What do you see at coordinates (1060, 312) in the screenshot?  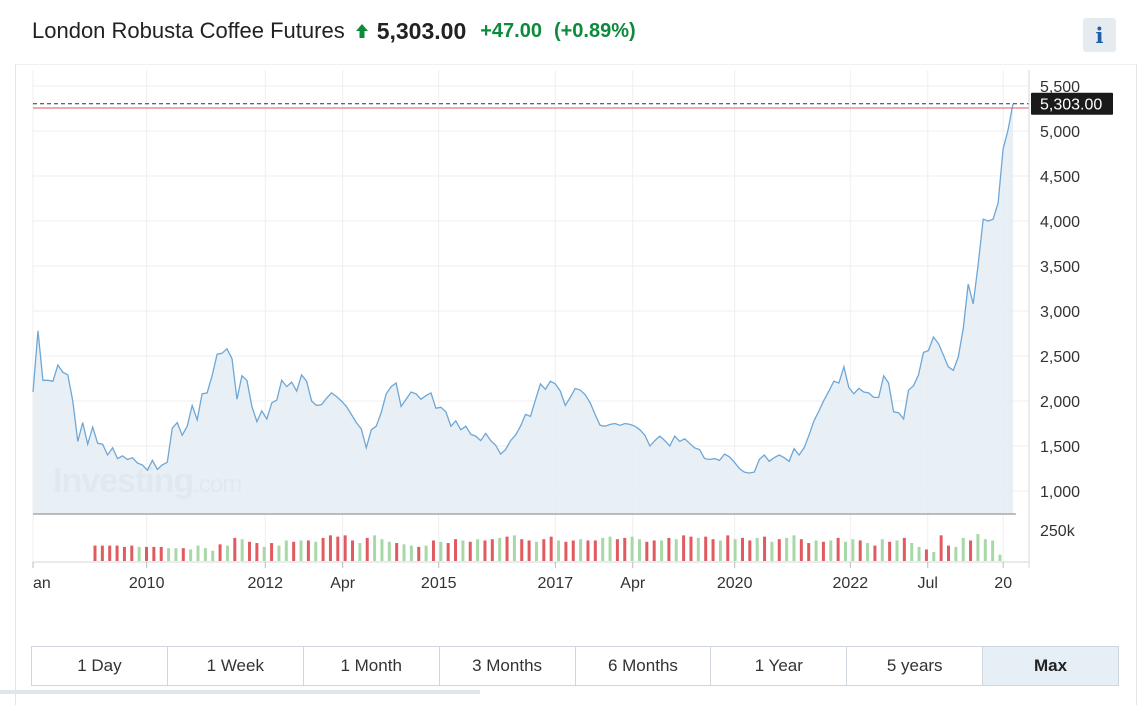 I see `y-tick-label: 3,000` at bounding box center [1060, 312].